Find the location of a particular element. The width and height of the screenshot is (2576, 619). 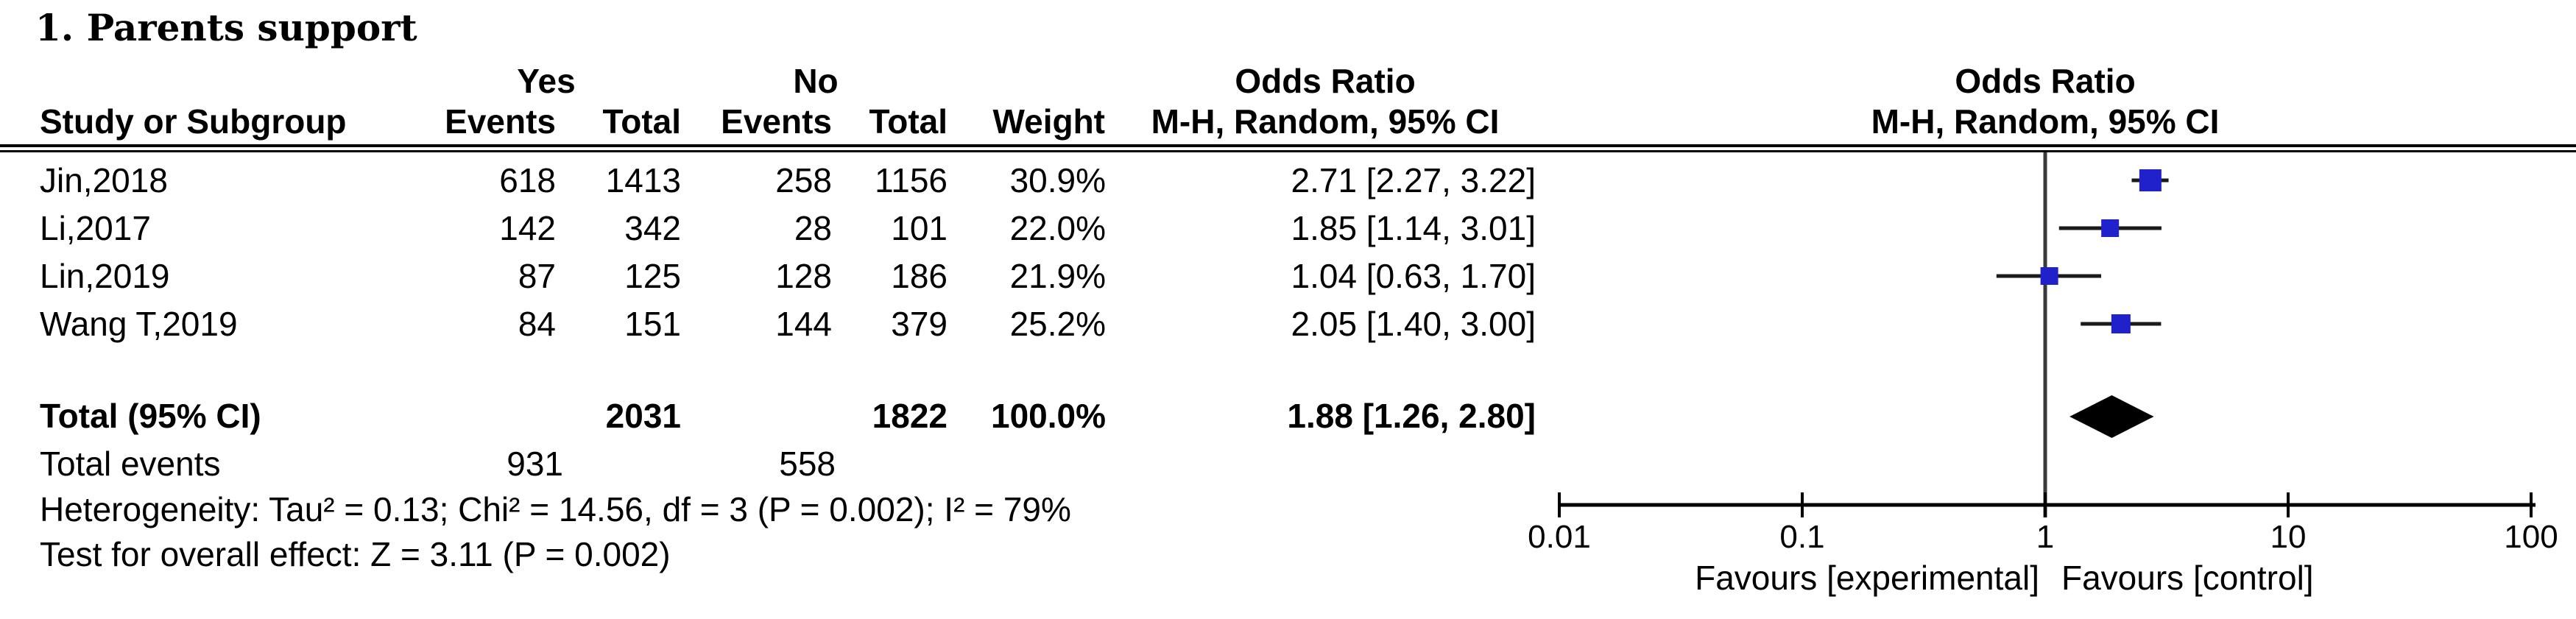

tick-label: 0.1 is located at coordinates (1801, 537).